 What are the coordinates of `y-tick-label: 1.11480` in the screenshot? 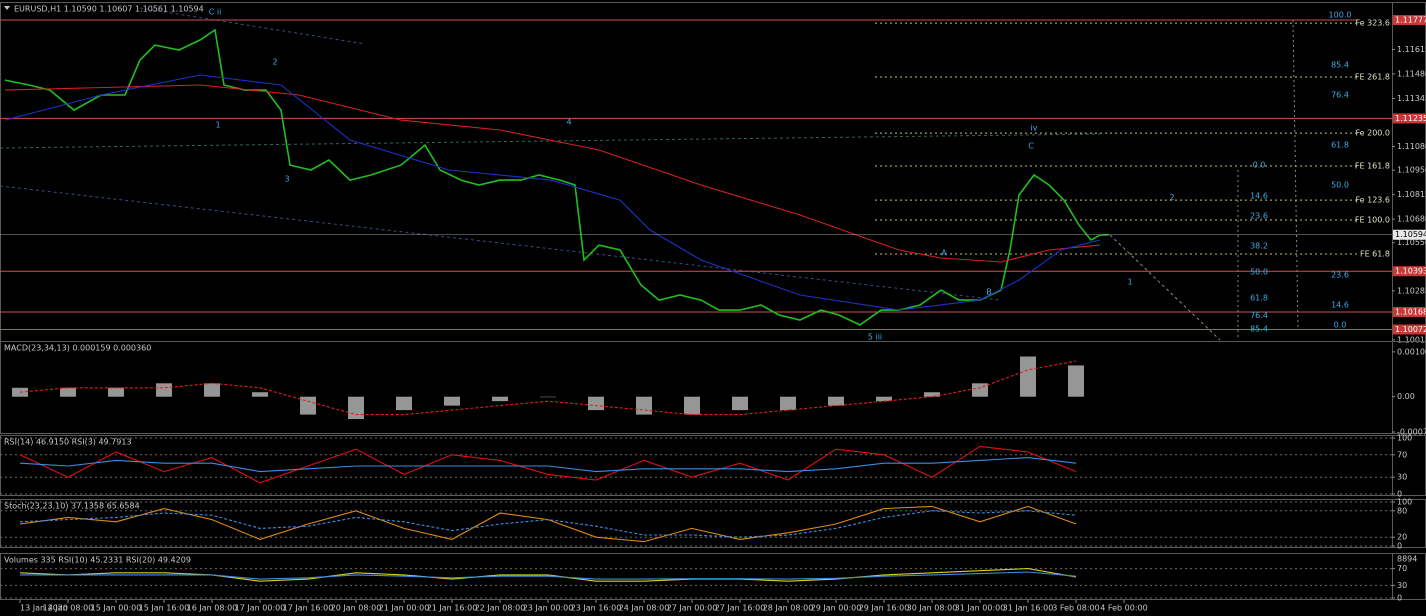 It's located at (1411, 73).